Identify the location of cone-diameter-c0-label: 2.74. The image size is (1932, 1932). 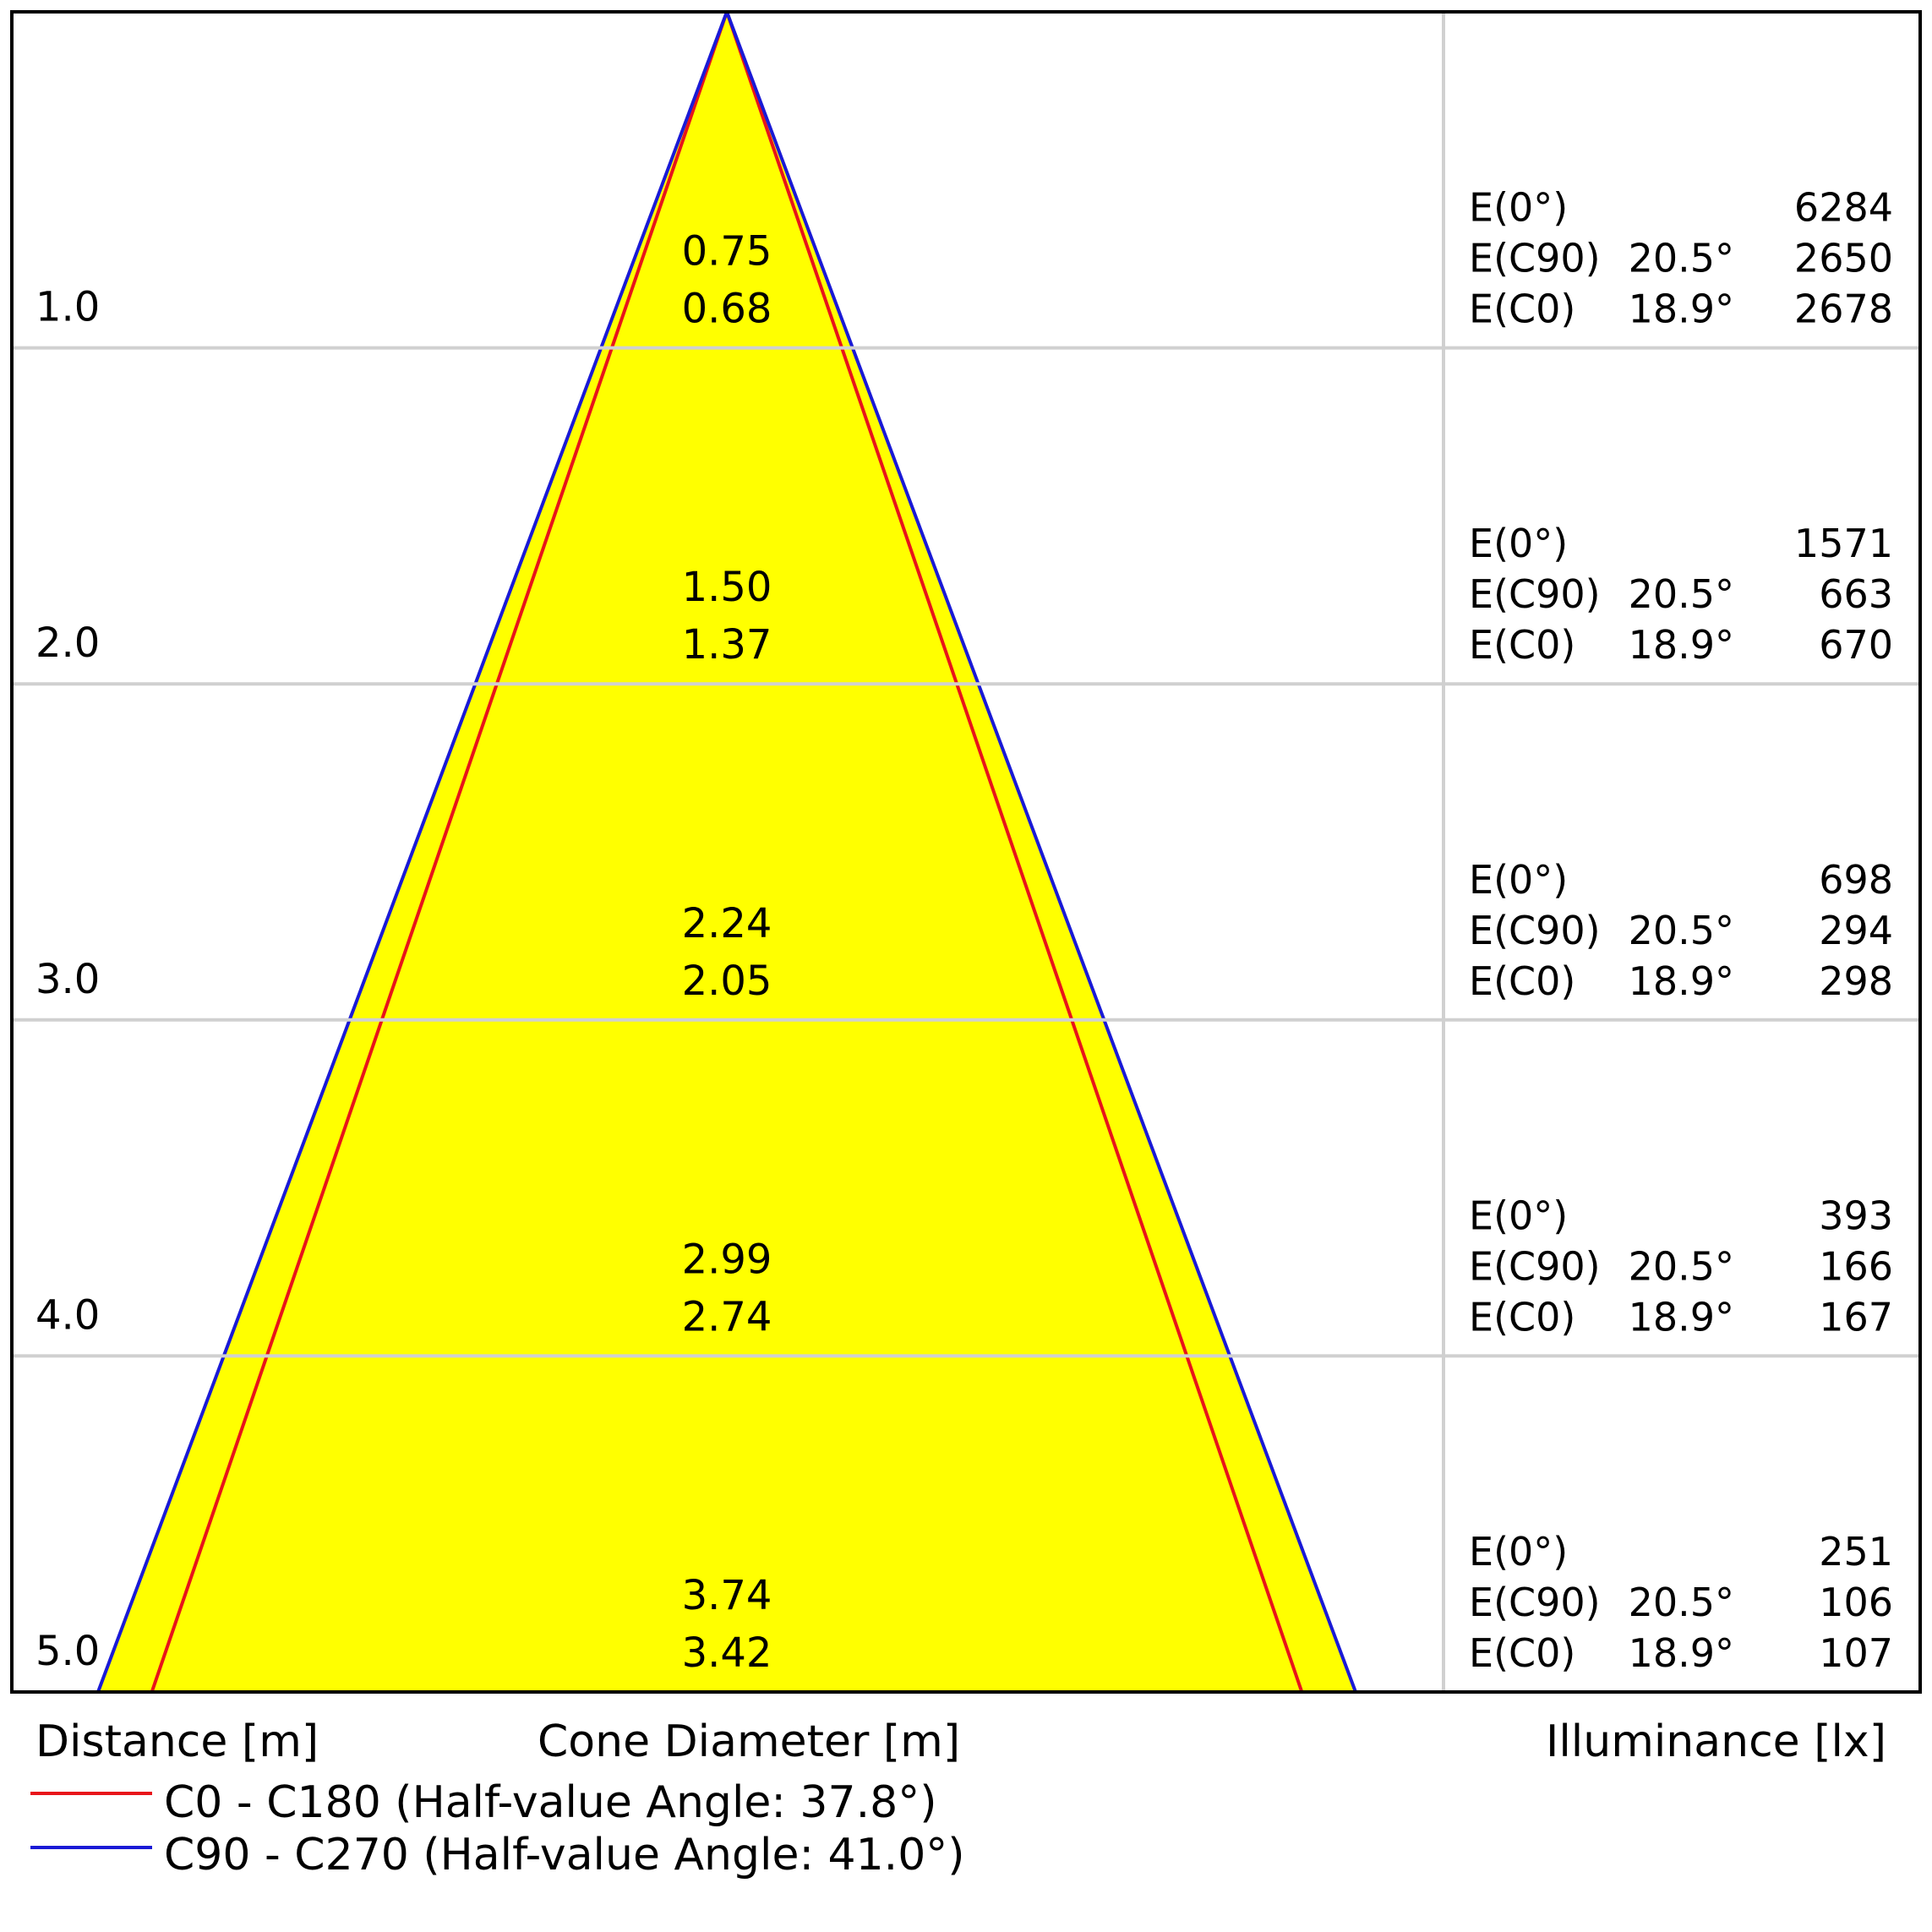
(727, 1316).